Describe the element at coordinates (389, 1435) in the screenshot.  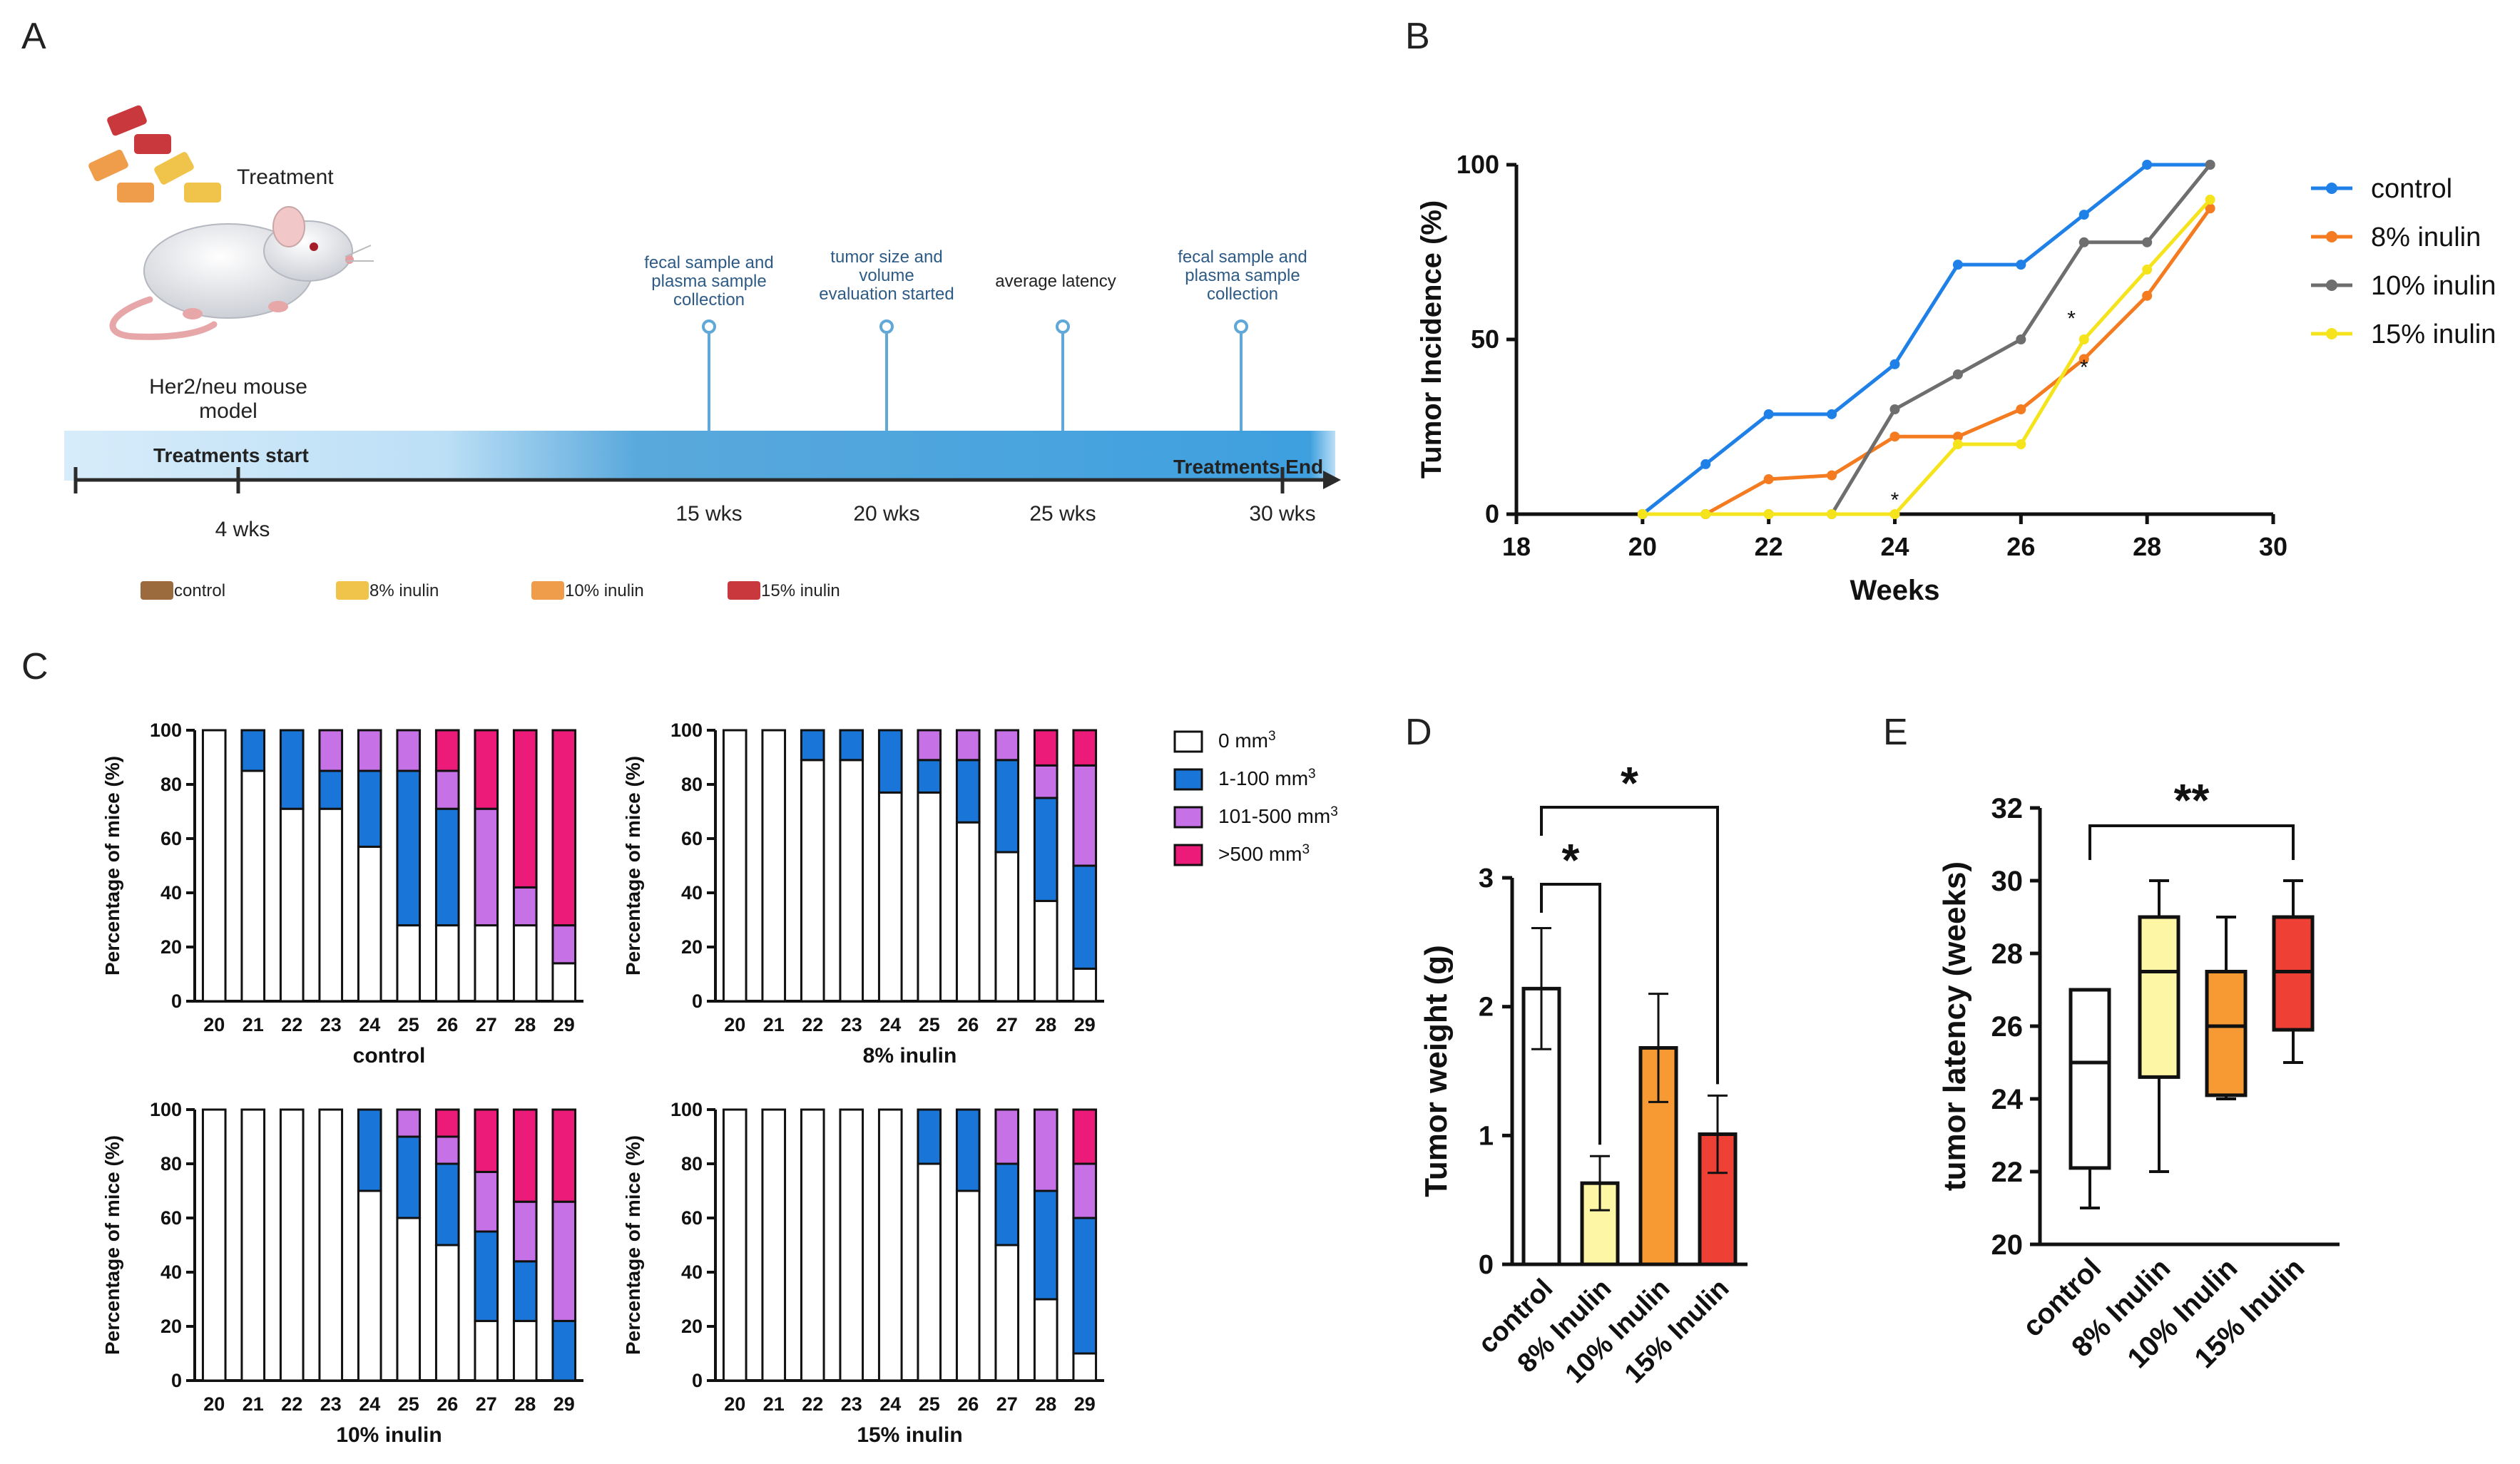
I see `panel-title: 10% inulin` at that location.